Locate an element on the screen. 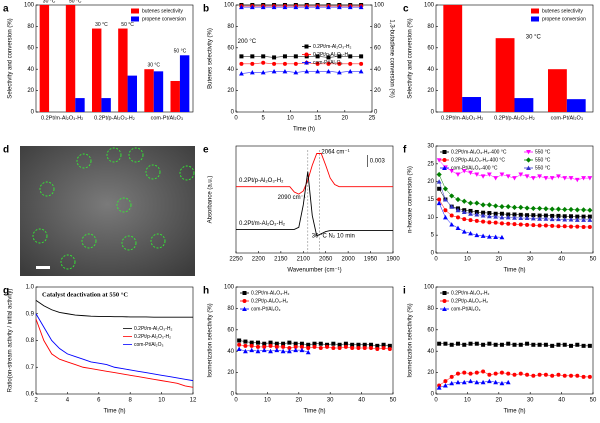  panel-label: f is located at coordinates (405, 150).